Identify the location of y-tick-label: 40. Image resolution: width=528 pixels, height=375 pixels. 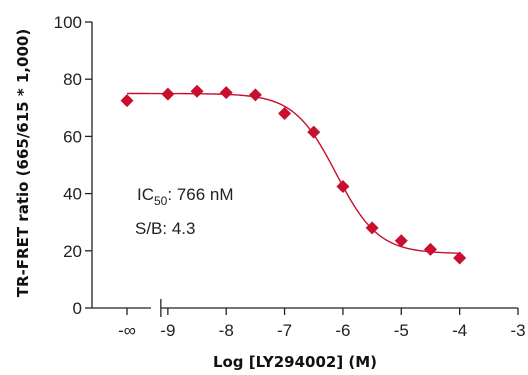
(72, 194).